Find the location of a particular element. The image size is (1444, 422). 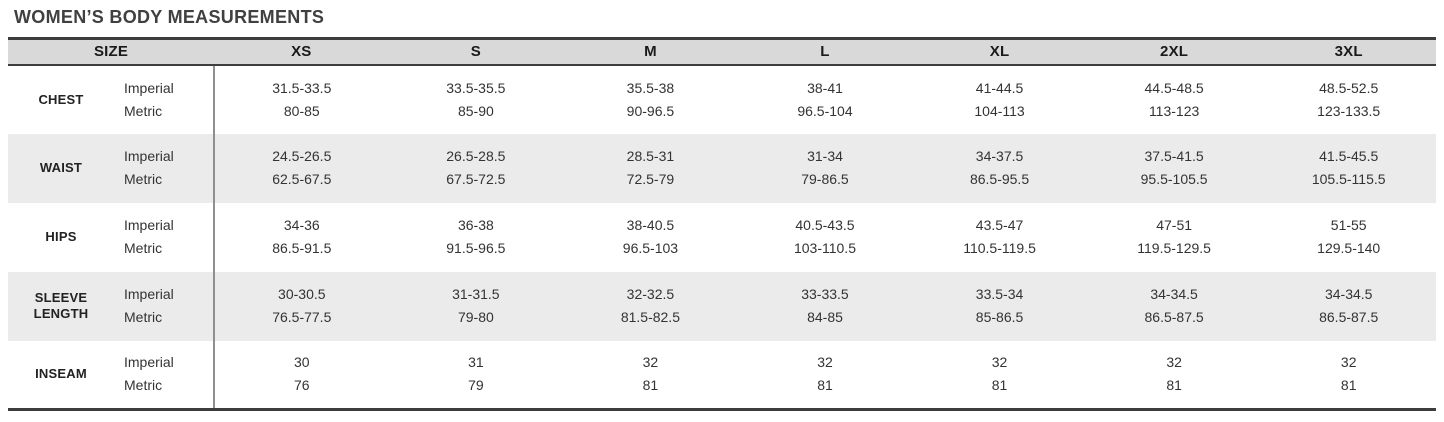

measurement-cell: 40.5-43.5 103-110.5 is located at coordinates (825, 237).